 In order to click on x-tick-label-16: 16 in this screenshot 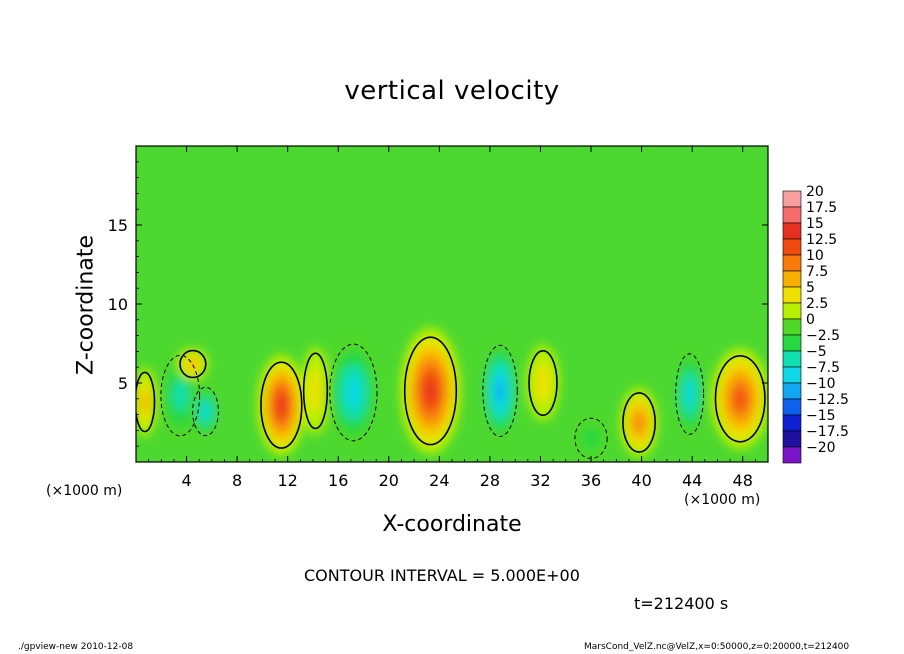, I will do `click(338, 480)`.